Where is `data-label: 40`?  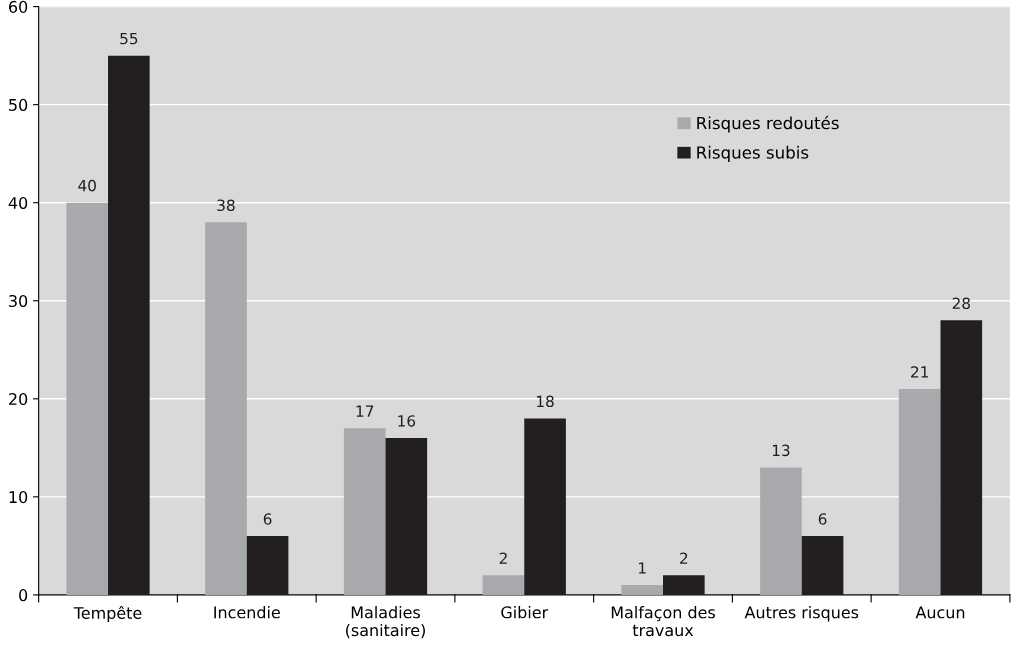 data-label: 40 is located at coordinates (87, 185).